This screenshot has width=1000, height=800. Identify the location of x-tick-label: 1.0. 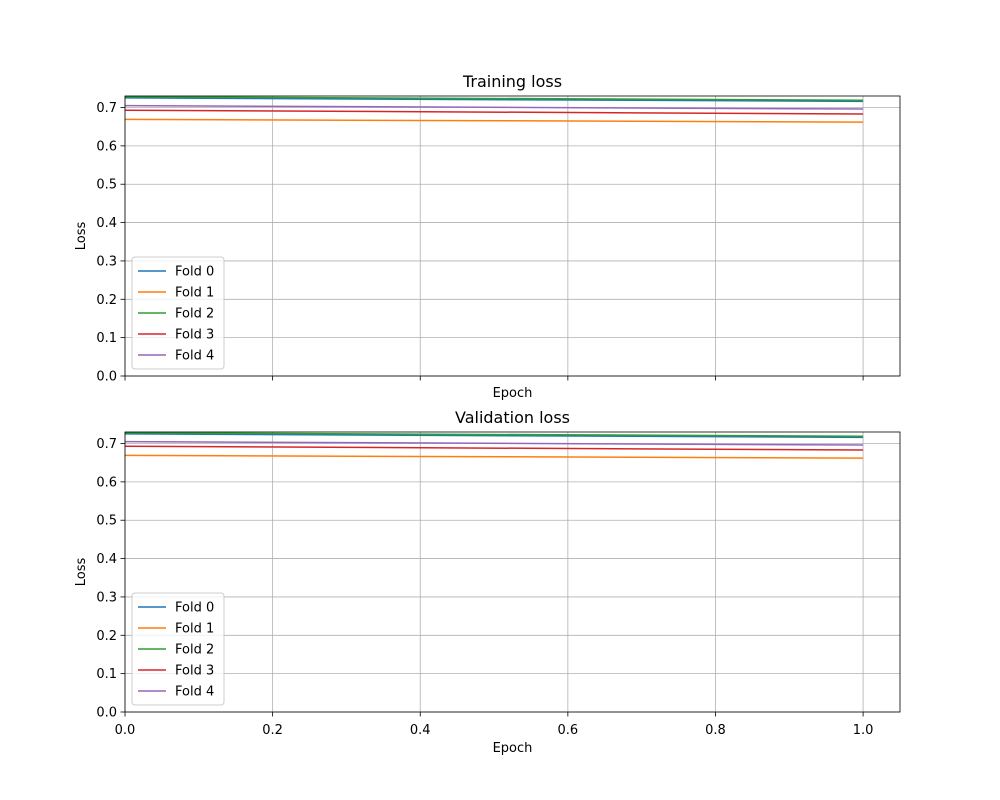
(863, 730).